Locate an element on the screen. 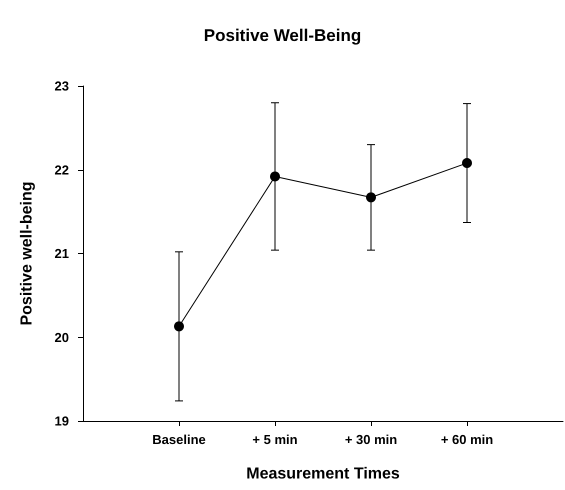 The width and height of the screenshot is (565, 490). x-axis-title: Measurement Times is located at coordinates (323, 474).